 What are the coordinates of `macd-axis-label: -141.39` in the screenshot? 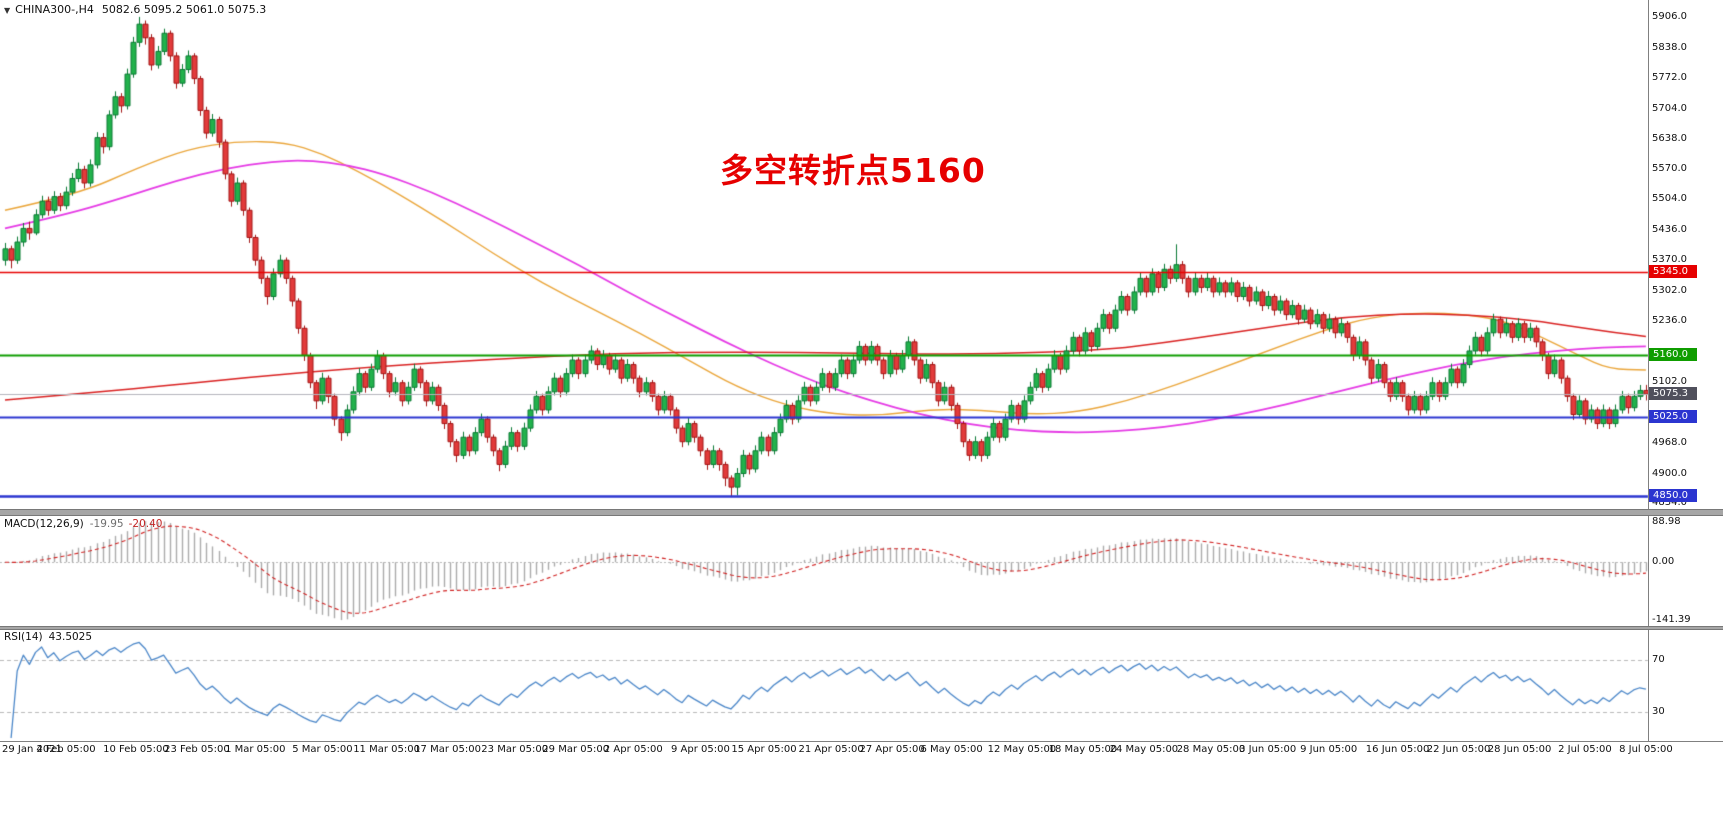 It's located at (1671, 619).